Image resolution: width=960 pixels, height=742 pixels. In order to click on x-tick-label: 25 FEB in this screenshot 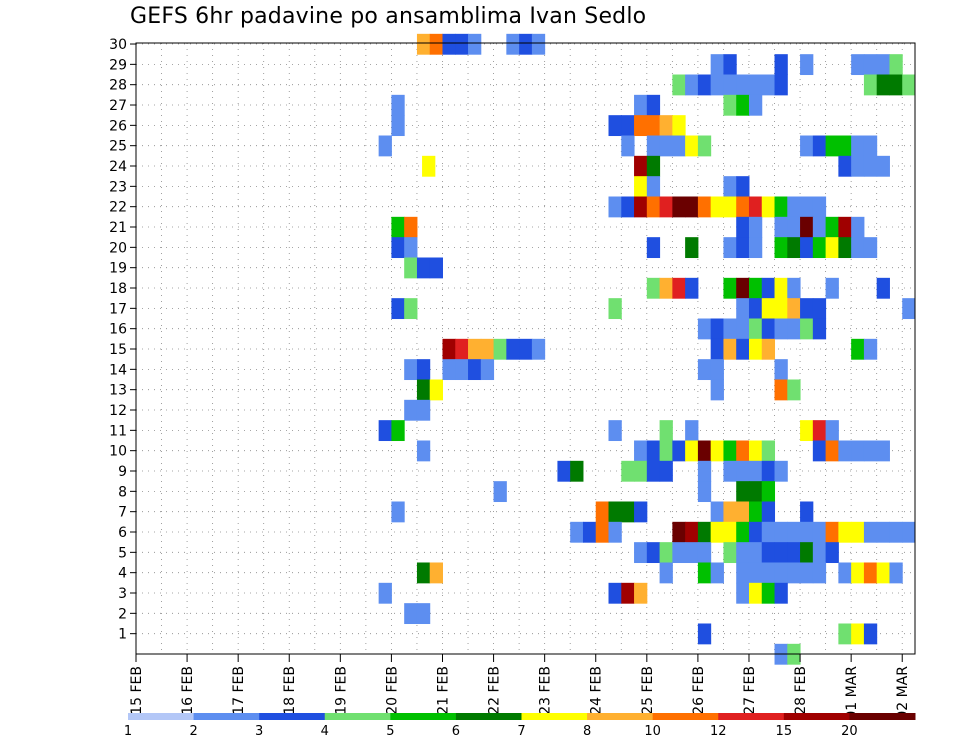, I will do `click(648, 690)`.